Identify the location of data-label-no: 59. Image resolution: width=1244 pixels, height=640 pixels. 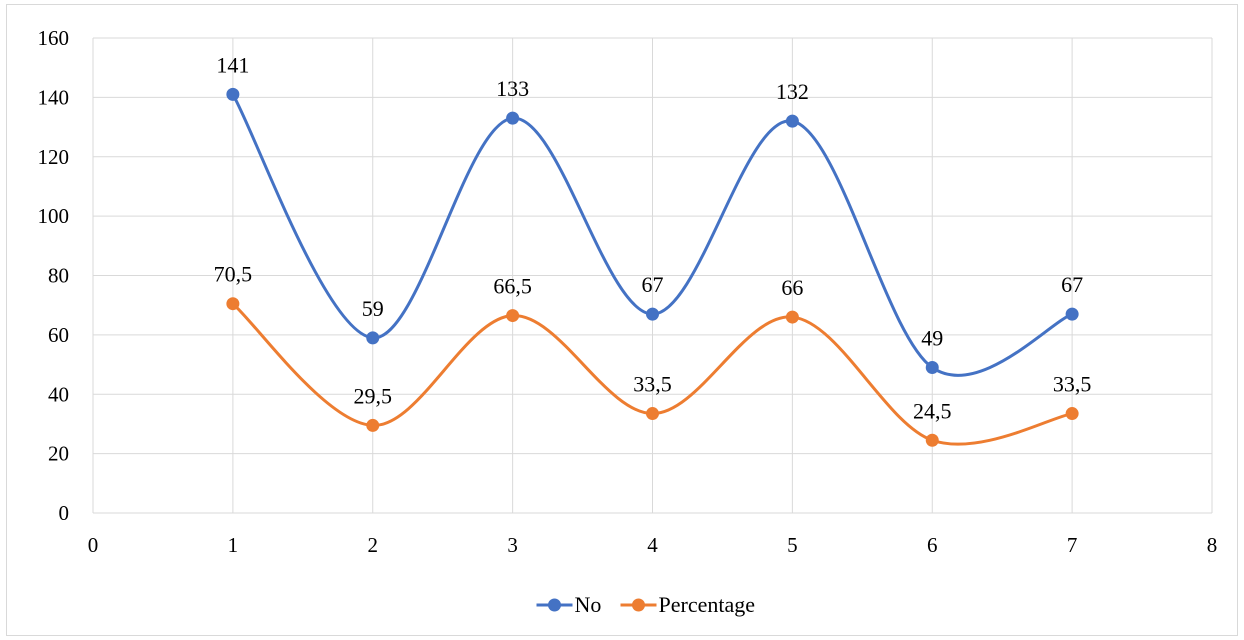
(373, 308).